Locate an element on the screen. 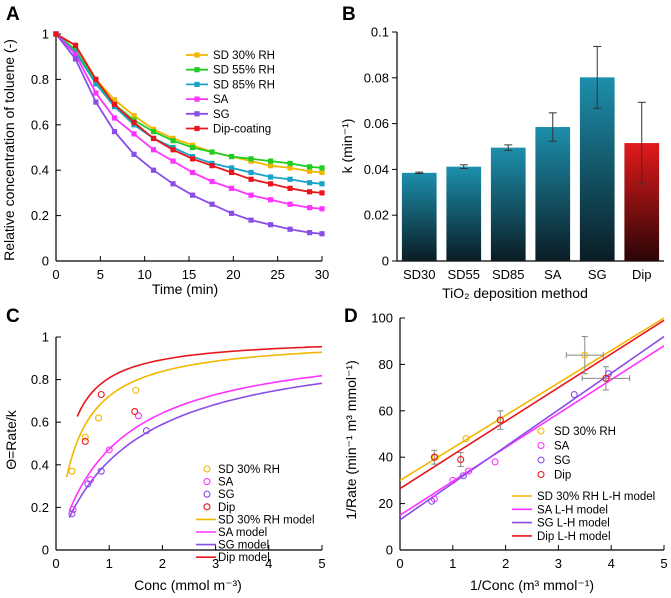 This screenshot has height=598, width=671. model-curve-dip-model is located at coordinates (199, 381).